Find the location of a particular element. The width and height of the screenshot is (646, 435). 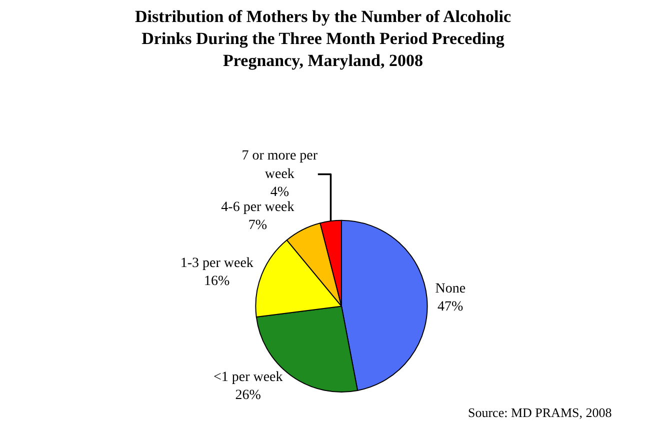

data-label: 7% is located at coordinates (258, 226).